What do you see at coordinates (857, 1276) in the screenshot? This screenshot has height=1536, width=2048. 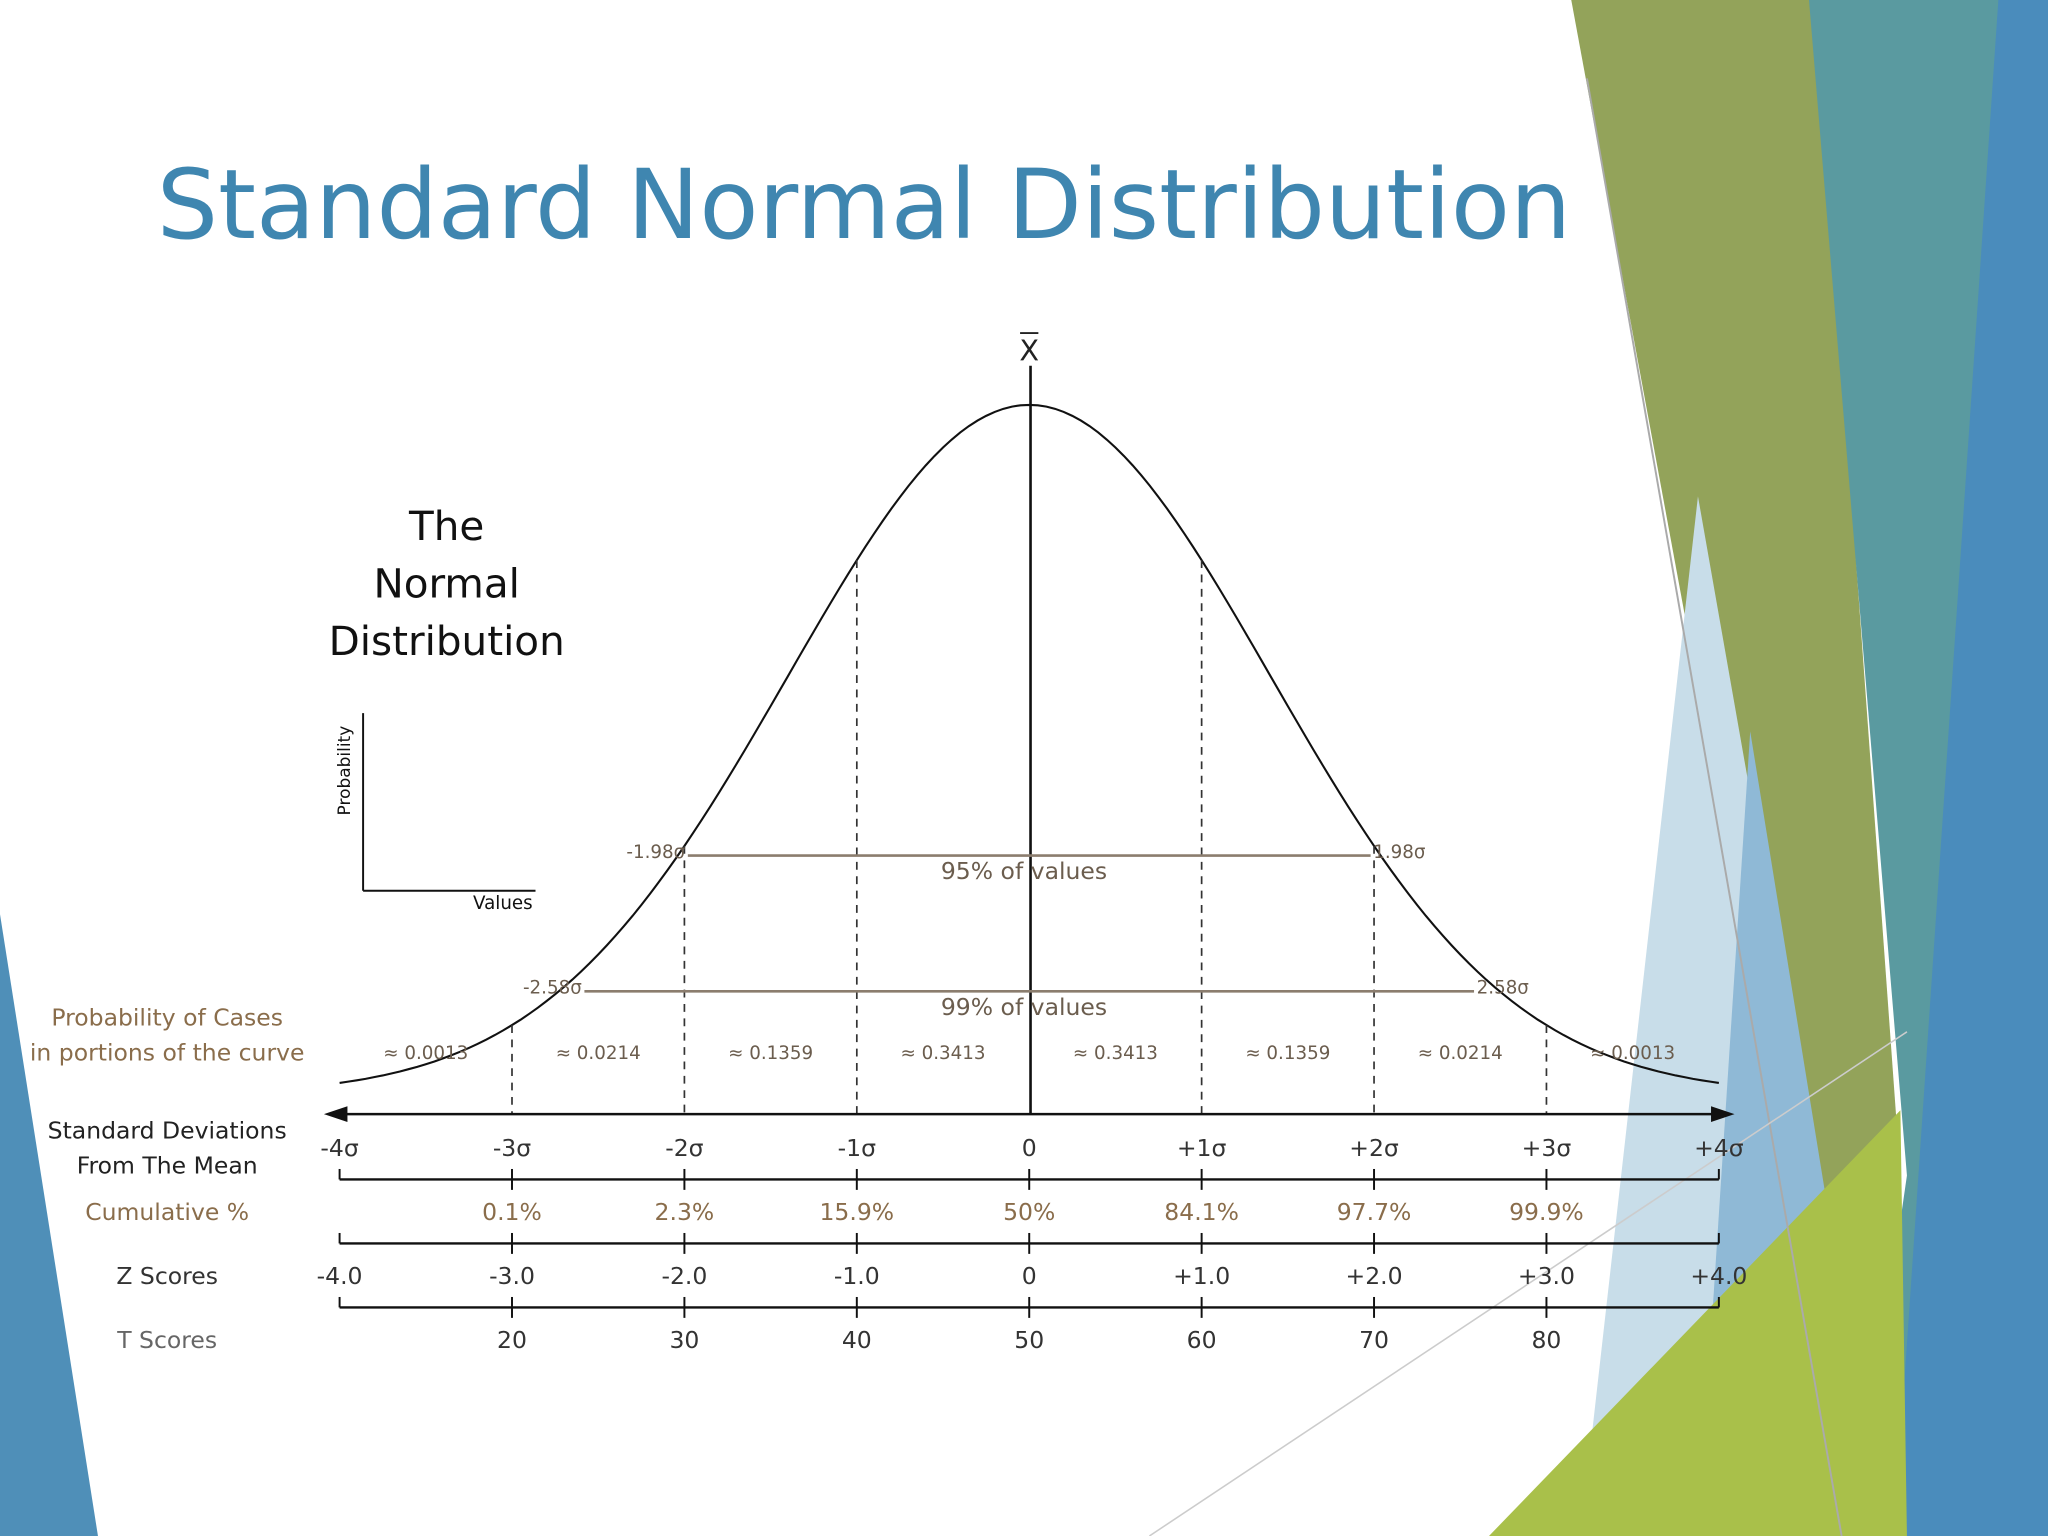 I see `row-tick: -1.0` at bounding box center [857, 1276].